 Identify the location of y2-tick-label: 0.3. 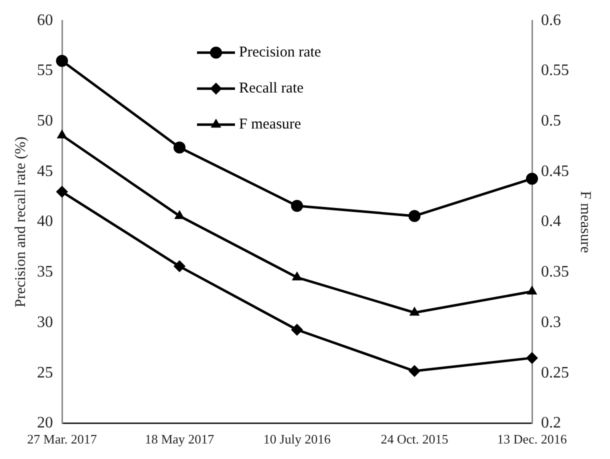
(551, 322).